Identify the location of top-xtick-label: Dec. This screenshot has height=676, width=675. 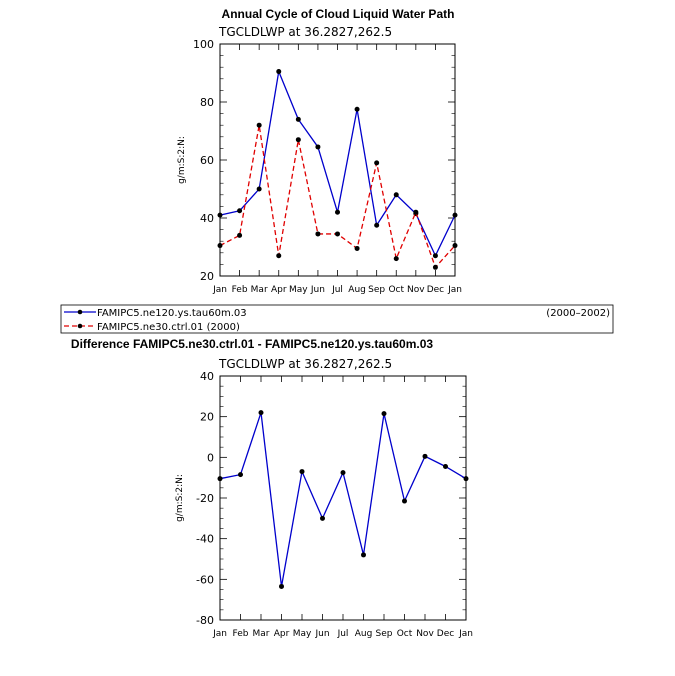
(435, 290).